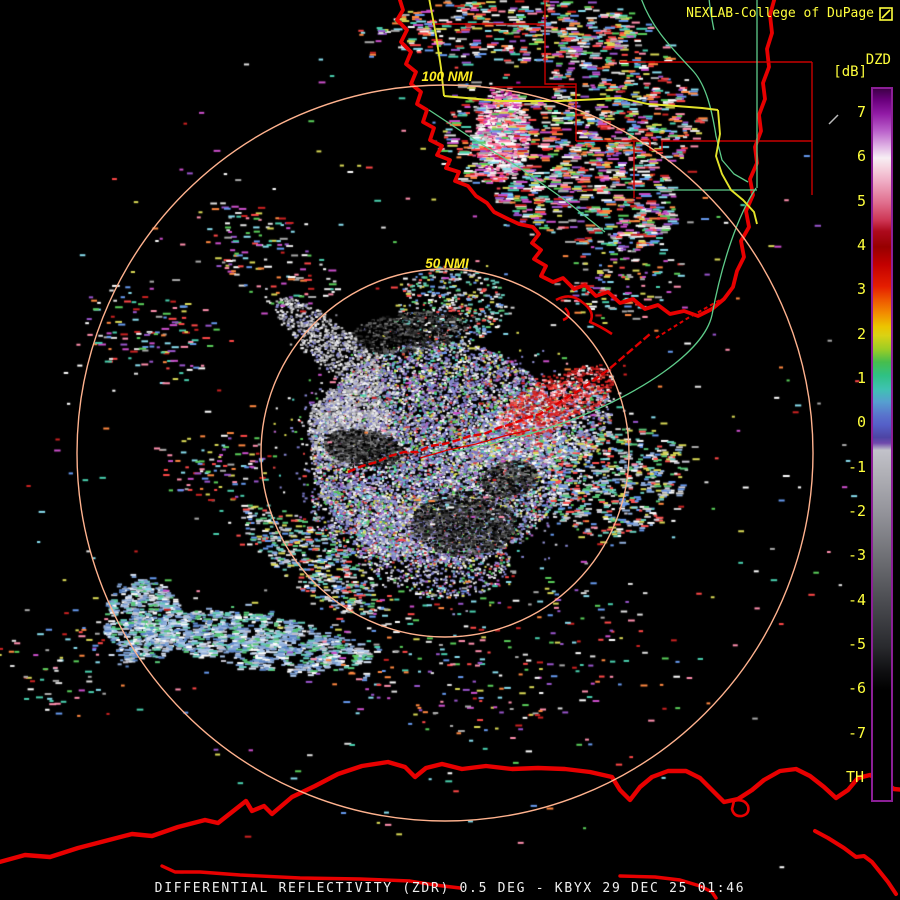 This screenshot has width=900, height=900. Describe the element at coordinates (878, 60) in the screenshot. I see `colorbar-product-label: DZD` at that location.